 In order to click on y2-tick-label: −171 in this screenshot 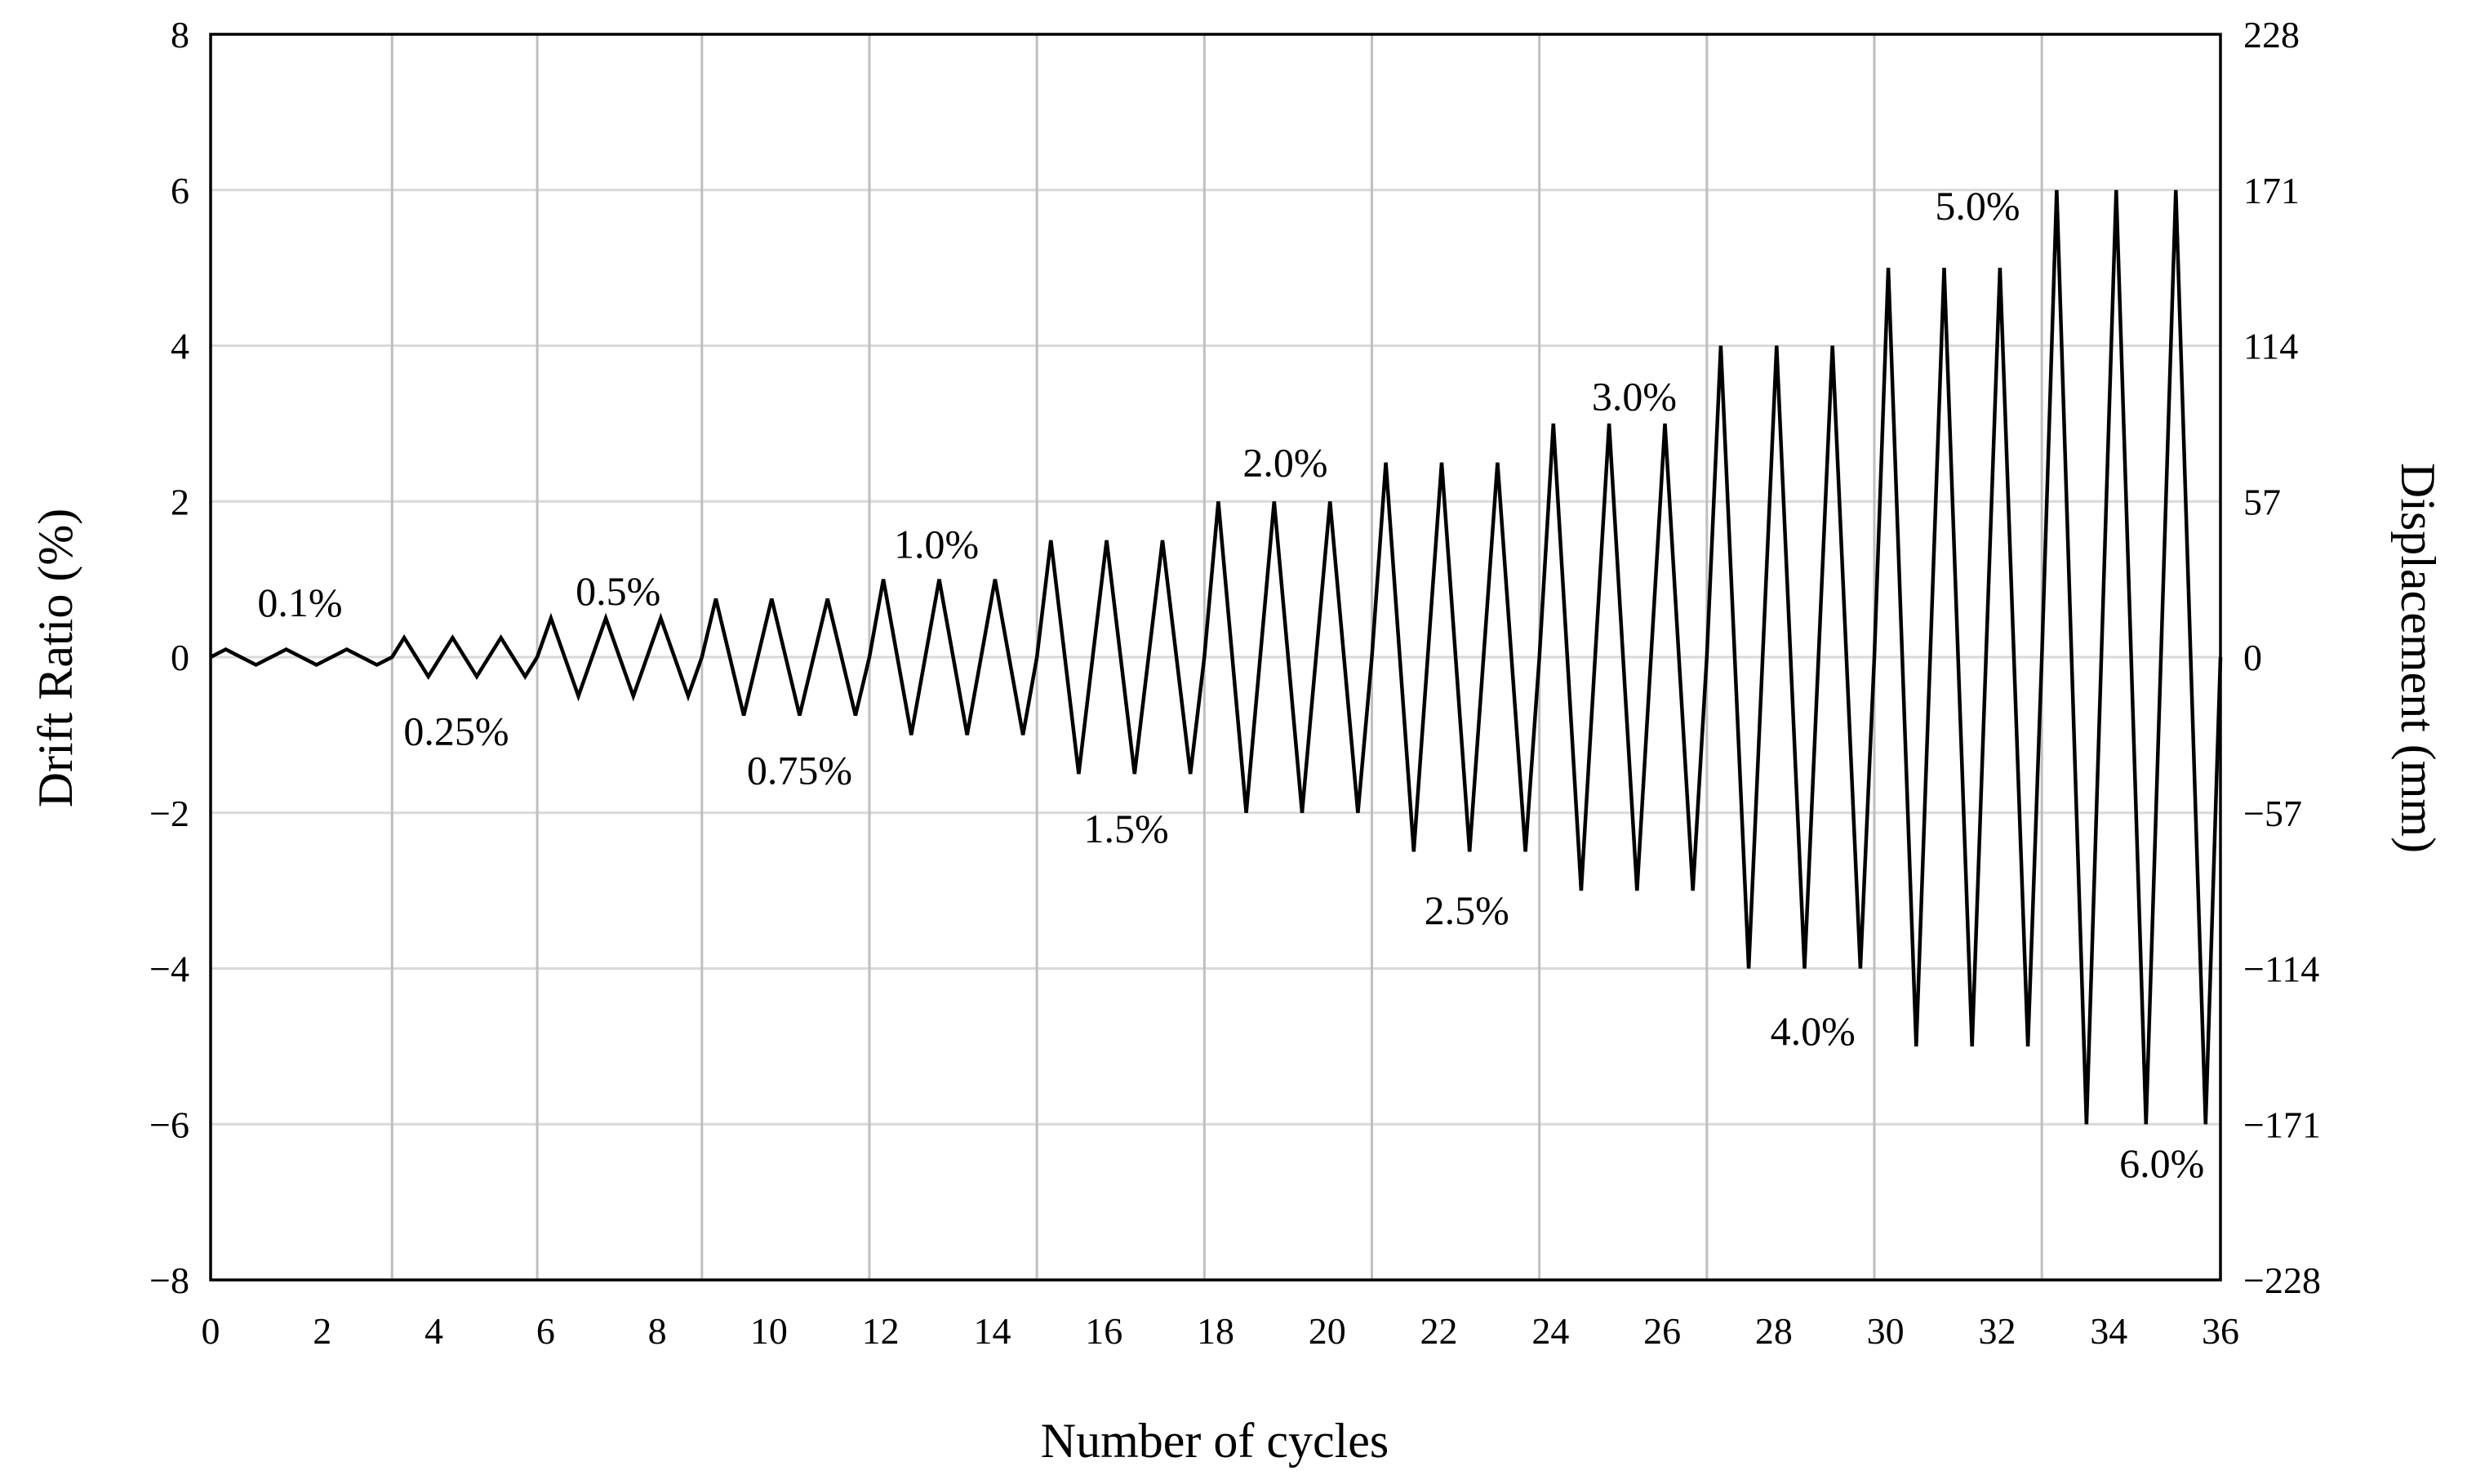, I will do `click(2282, 1124)`.